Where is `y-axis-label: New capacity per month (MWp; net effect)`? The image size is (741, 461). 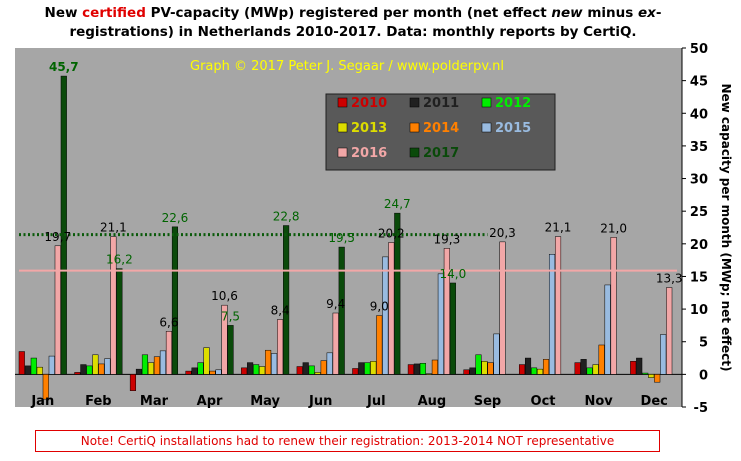 y-axis-label: New capacity per month (MWp; net effect) is located at coordinates (726, 227).